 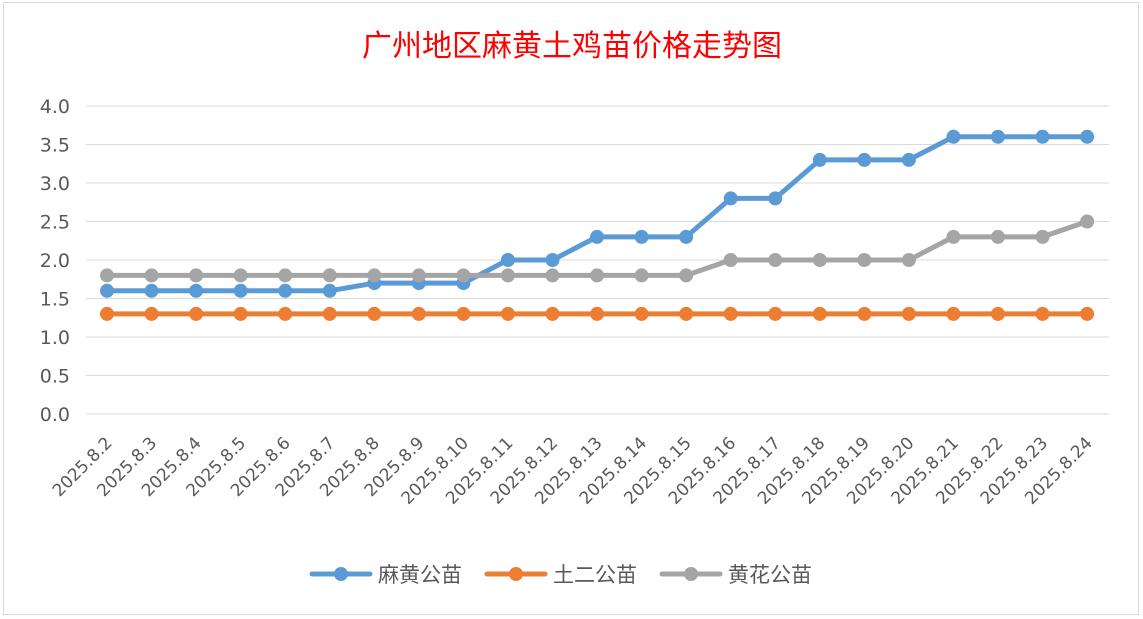 What do you see at coordinates (572, 46) in the screenshot?
I see `chart-title: 广州地区麻黄土鸡苗价格走势图` at bounding box center [572, 46].